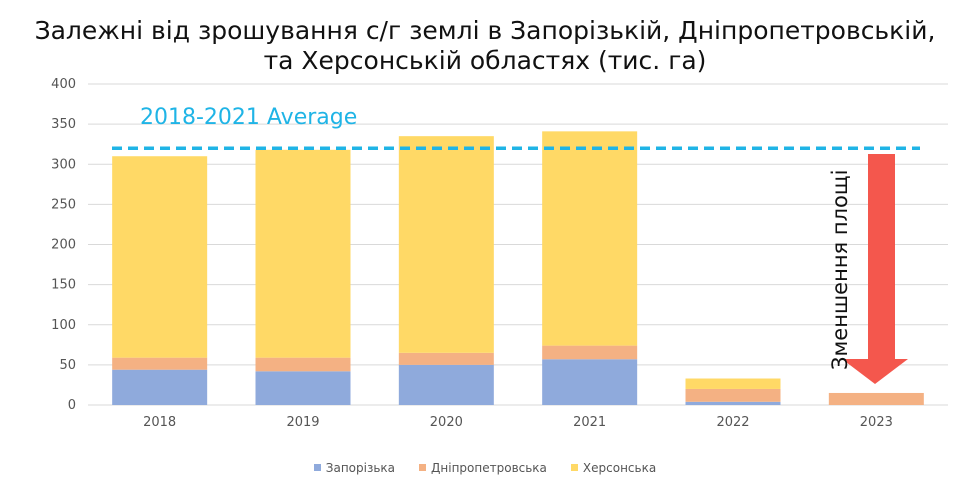  Describe the element at coordinates (63, 124) in the screenshot. I see `y-tick-label: 350` at that location.